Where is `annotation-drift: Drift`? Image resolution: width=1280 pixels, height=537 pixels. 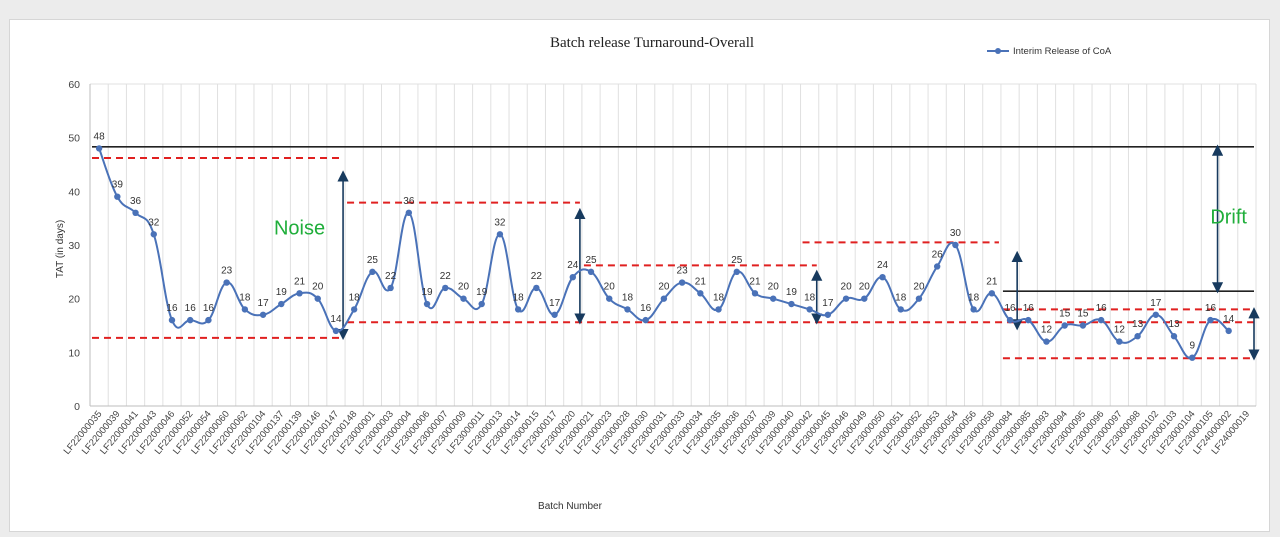 annotation-drift: Drift is located at coordinates (1228, 218).